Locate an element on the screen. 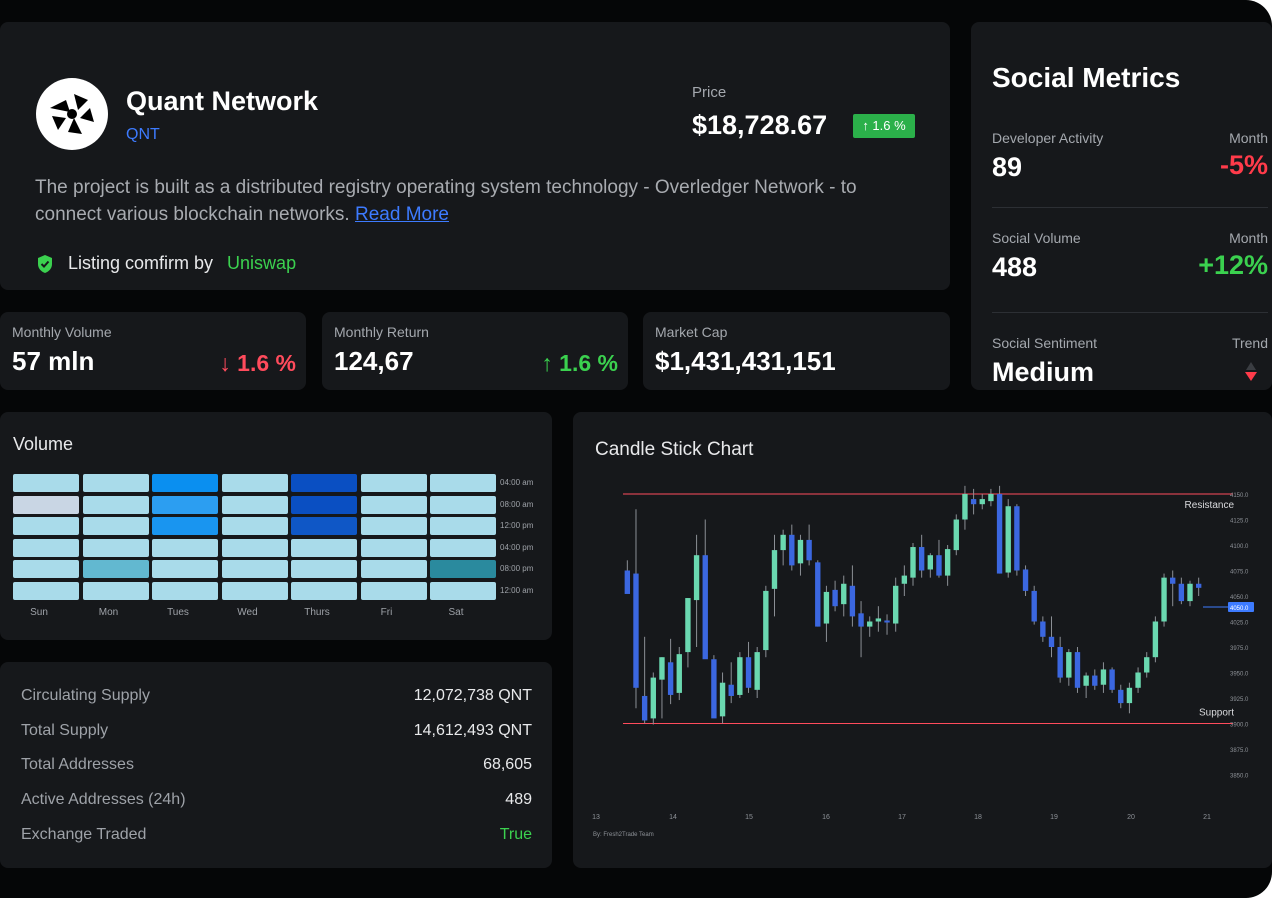 Image resolution: width=1272 pixels, height=898 pixels. sm-value: Medium is located at coordinates (1043, 372).